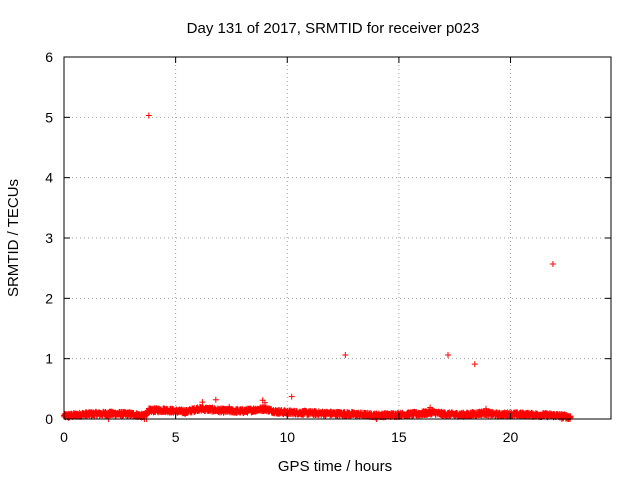  Describe the element at coordinates (49, 359) in the screenshot. I see `y-tick-label: 1` at that location.